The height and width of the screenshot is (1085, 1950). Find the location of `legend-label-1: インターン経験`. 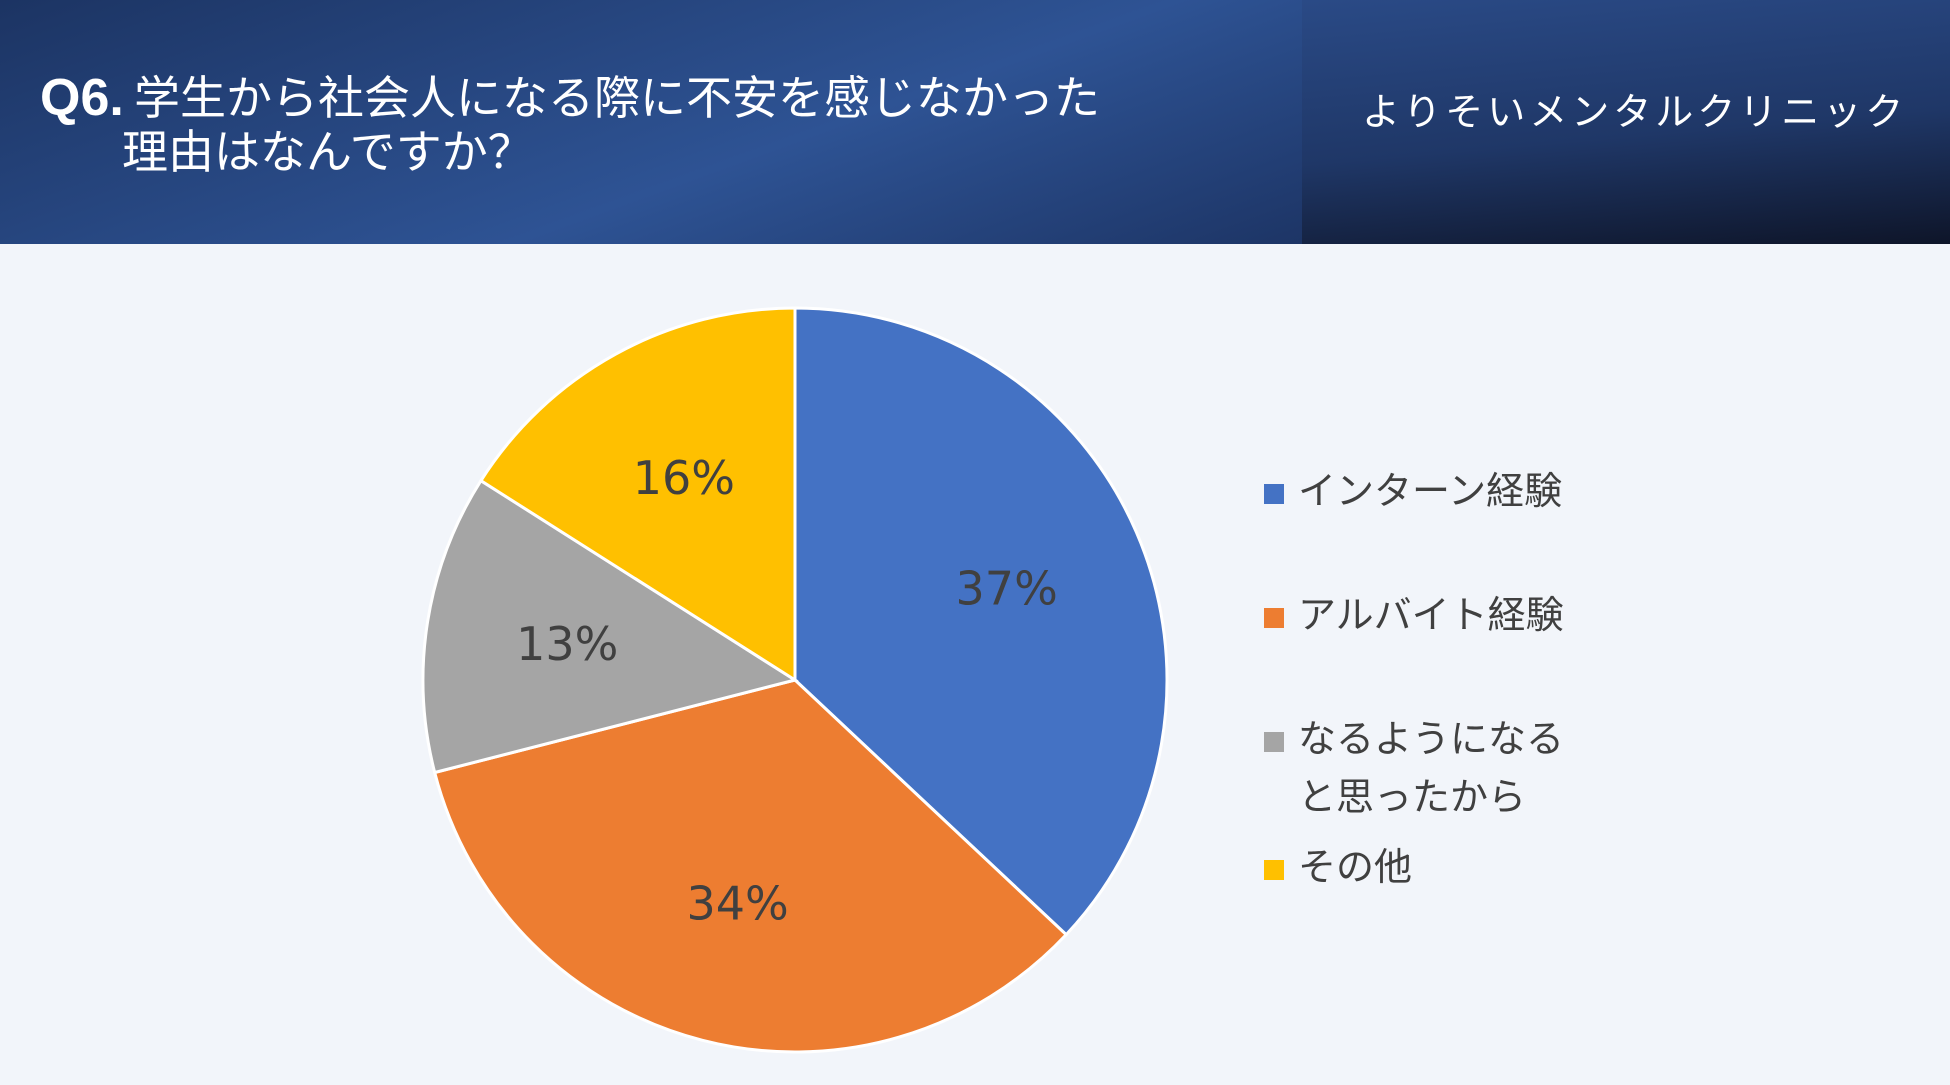

legend-label-1: インターン経験 is located at coordinates (1430, 491).